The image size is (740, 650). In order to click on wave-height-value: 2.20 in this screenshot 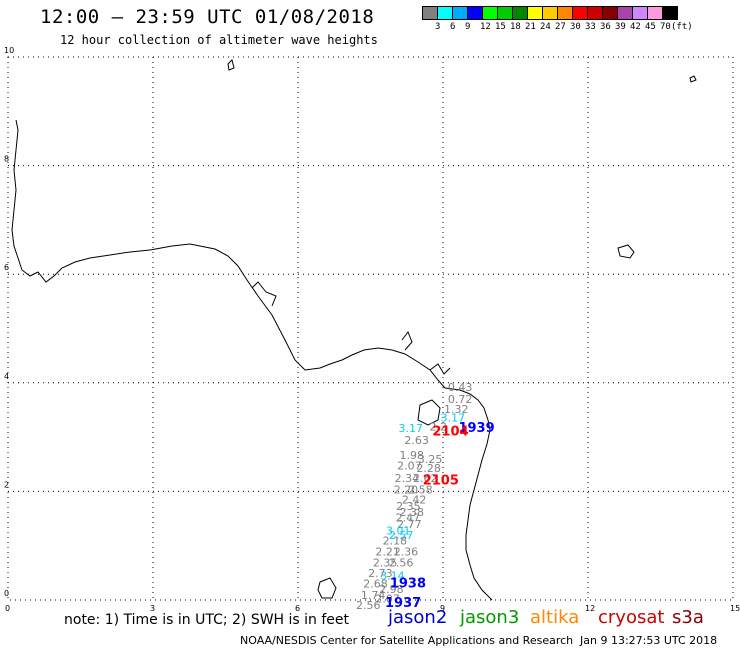, I will do `click(406, 490)`.